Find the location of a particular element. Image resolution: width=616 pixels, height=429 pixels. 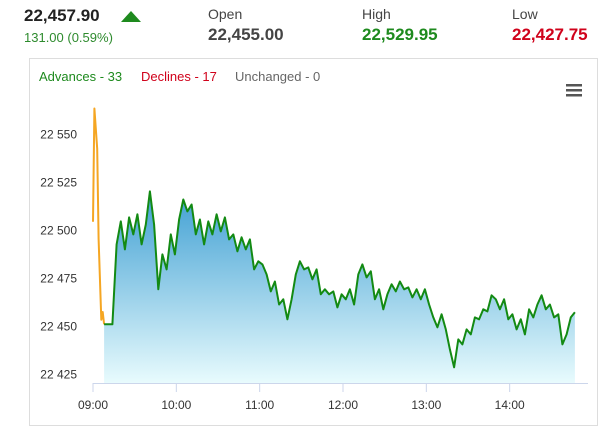

y-tick-label: 22 550 is located at coordinates (58, 135).